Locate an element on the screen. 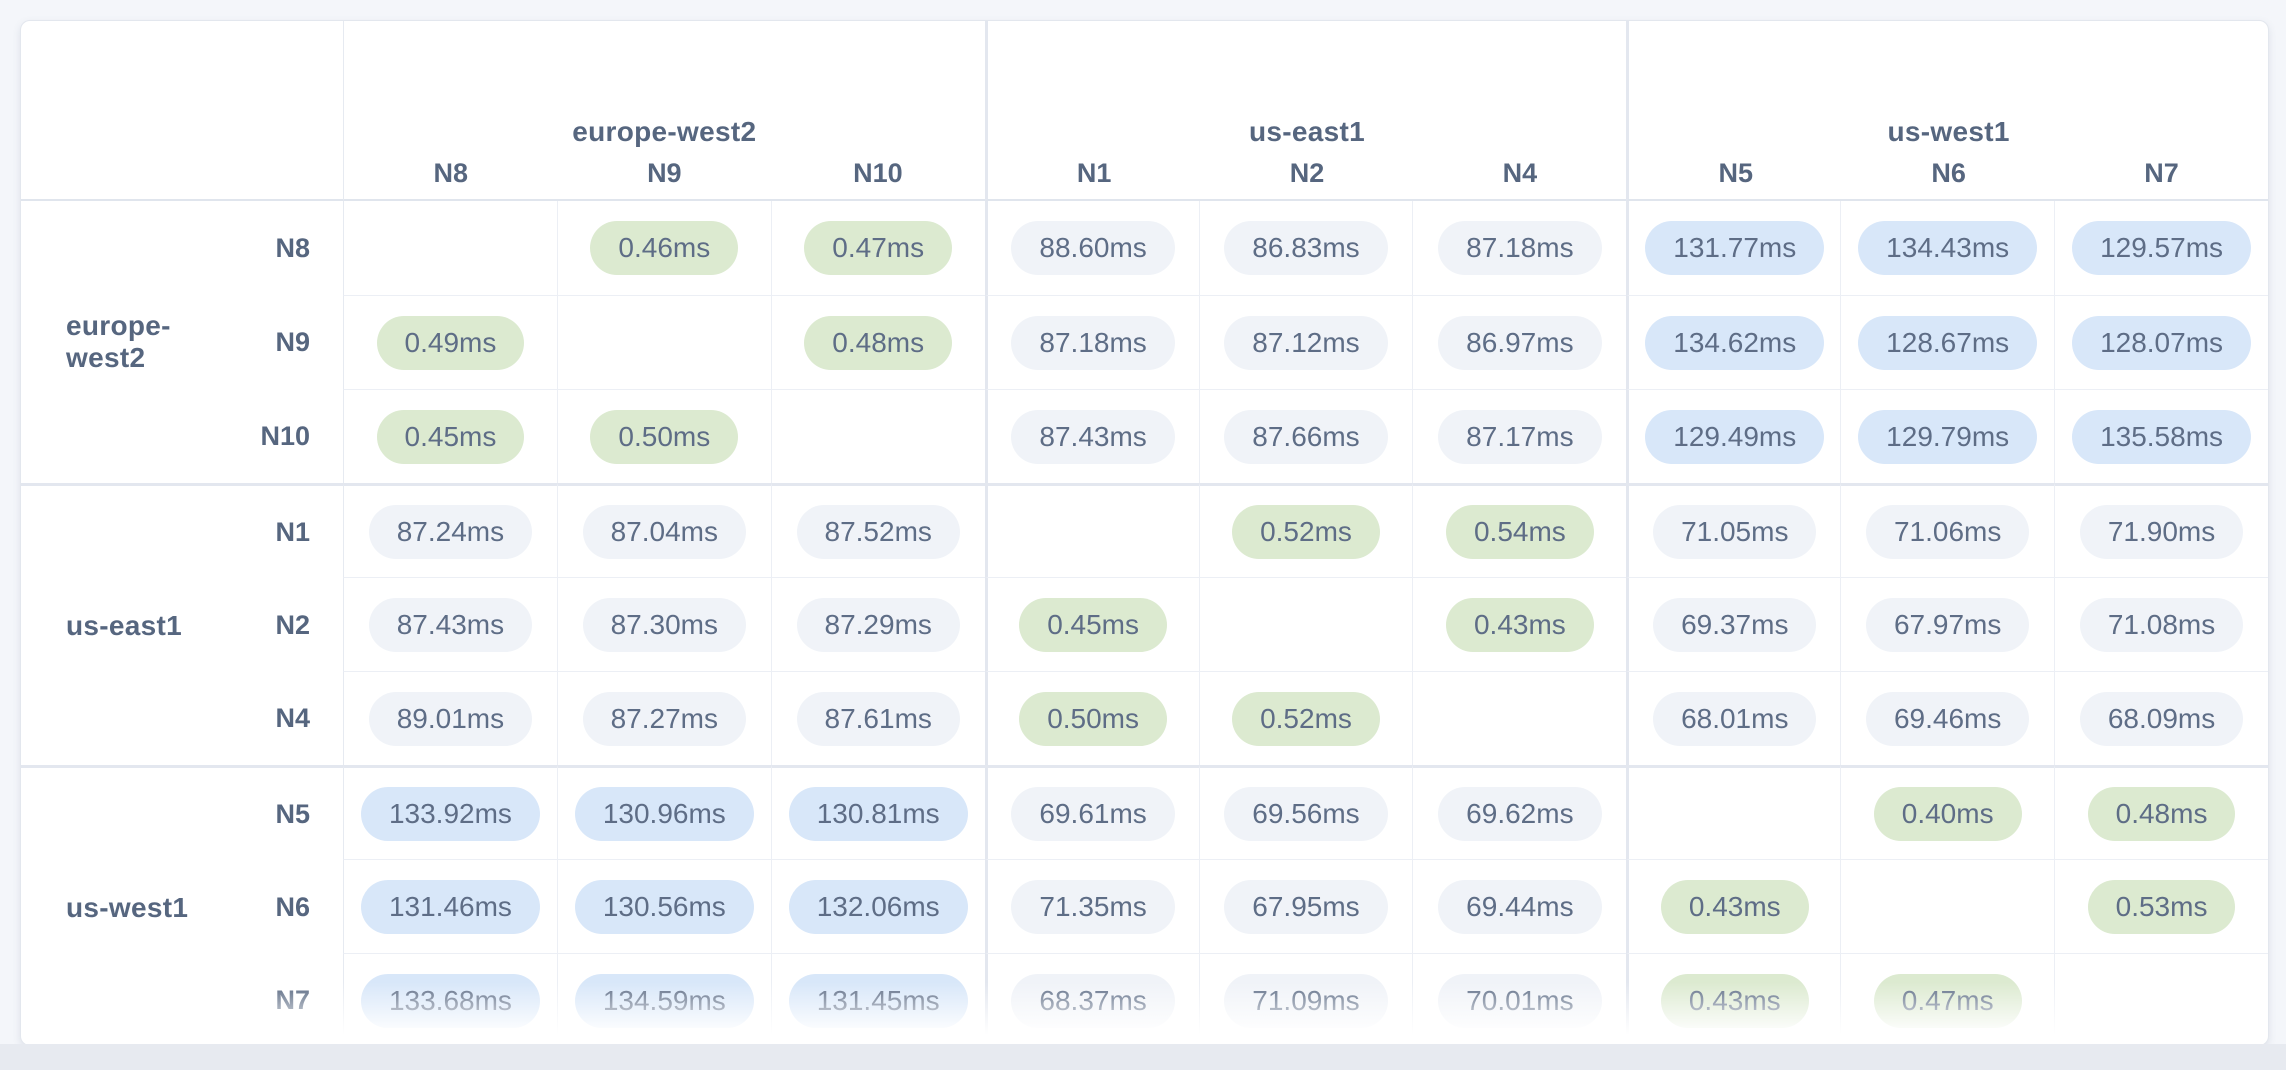 The height and width of the screenshot is (1070, 2286). latency-pill: 0.49ms is located at coordinates (450, 342).